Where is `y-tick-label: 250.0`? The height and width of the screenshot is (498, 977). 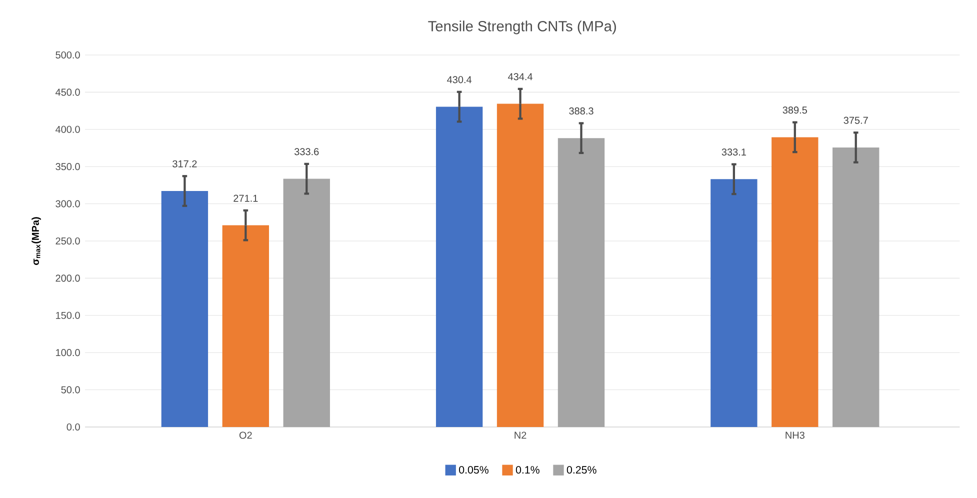
y-tick-label: 250.0 is located at coordinates (68, 241).